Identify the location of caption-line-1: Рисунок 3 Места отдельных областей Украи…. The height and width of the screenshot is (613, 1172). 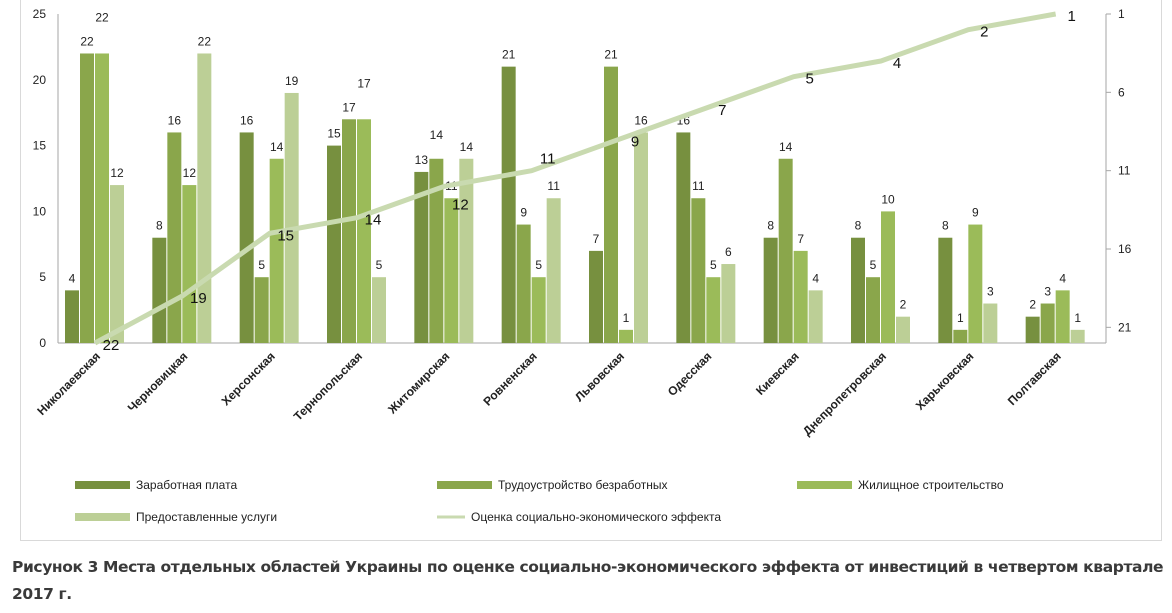
(588, 567).